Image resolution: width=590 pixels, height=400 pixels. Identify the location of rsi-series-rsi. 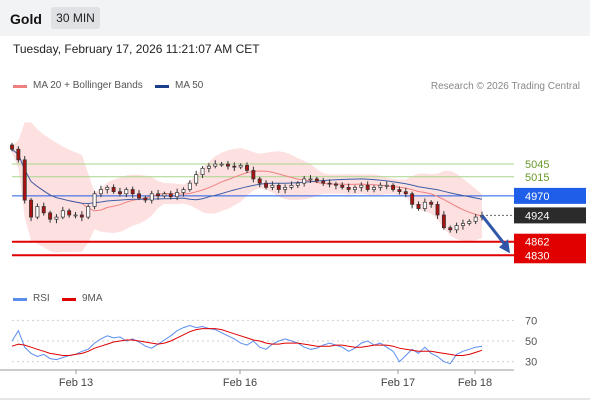
(247, 344).